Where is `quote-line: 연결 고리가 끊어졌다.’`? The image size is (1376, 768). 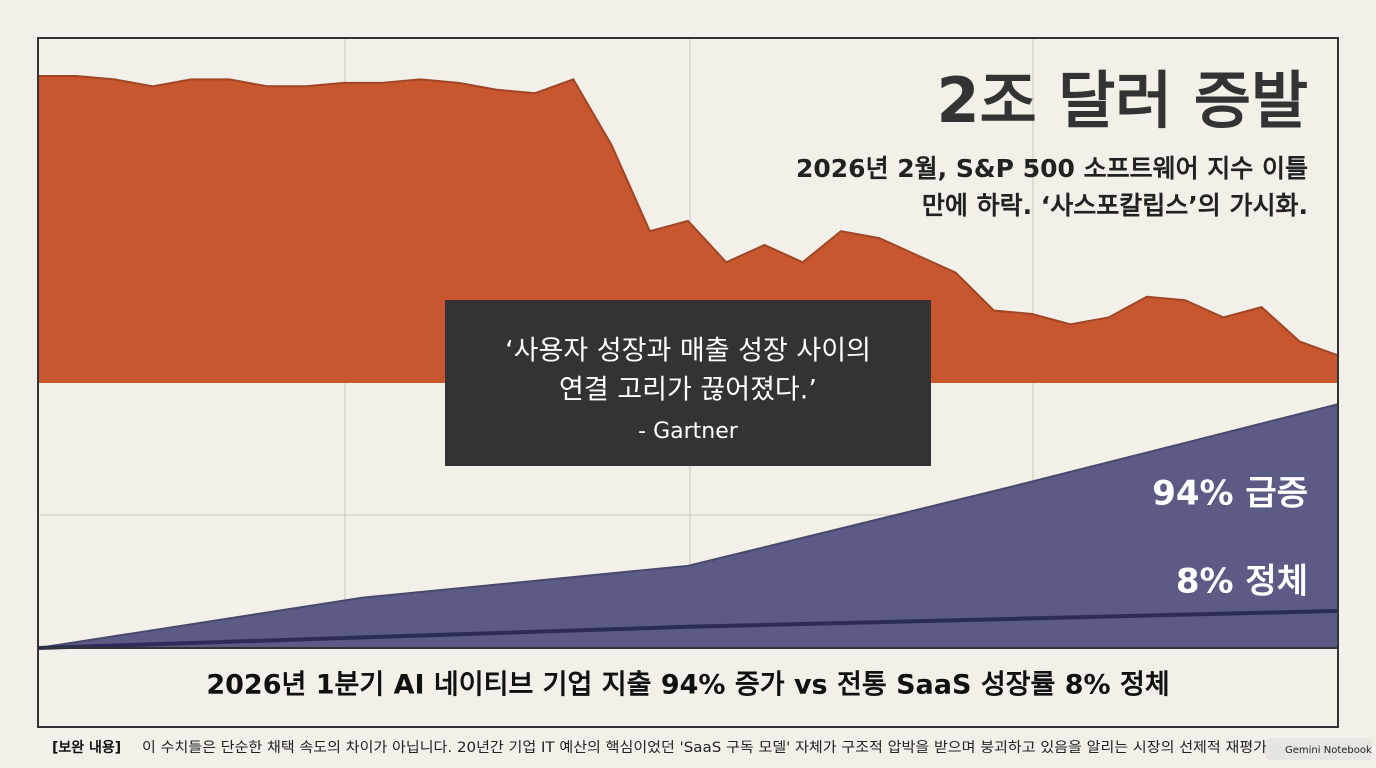
quote-line: 연결 고리가 끊어졌다.’ is located at coordinates (688, 390).